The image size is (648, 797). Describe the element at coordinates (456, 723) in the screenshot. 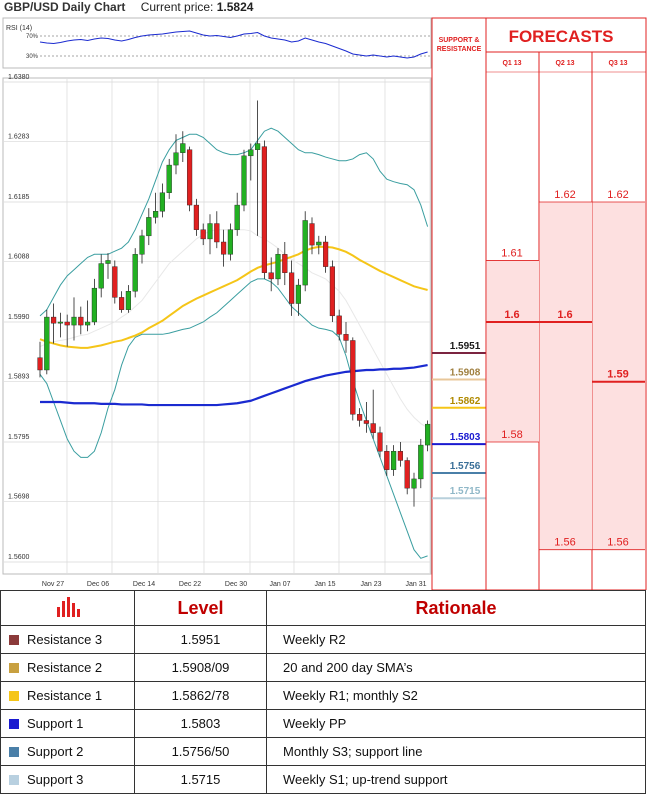

I see `level-rationale: Weekly PP` at that location.